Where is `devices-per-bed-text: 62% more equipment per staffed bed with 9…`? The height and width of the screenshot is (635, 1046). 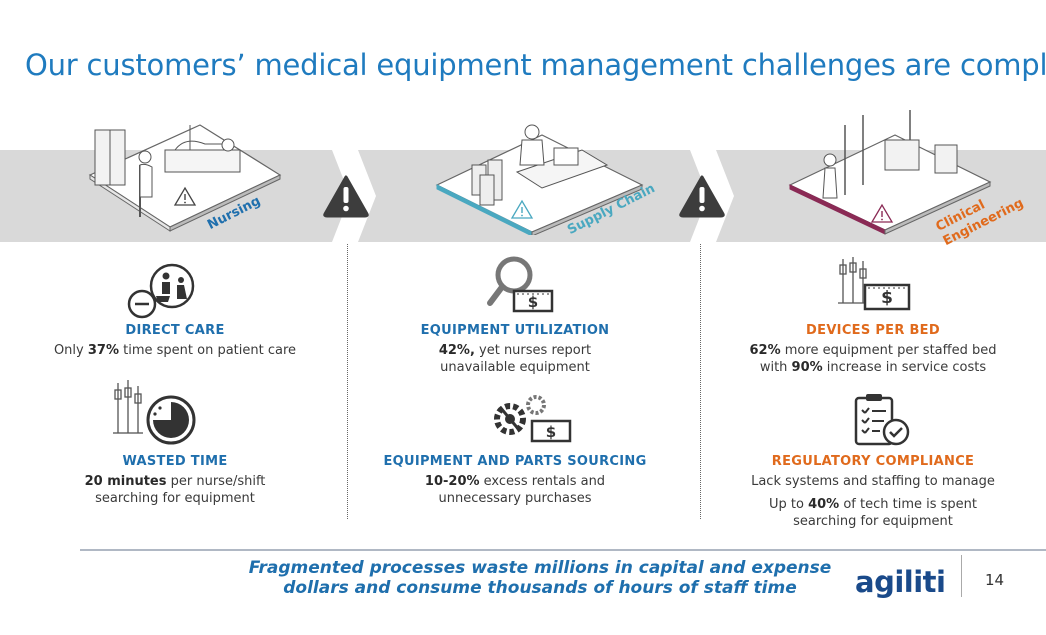
devices-per-bed-text: 62% more equipment per staffed bed with 9… is located at coordinates (873, 359).